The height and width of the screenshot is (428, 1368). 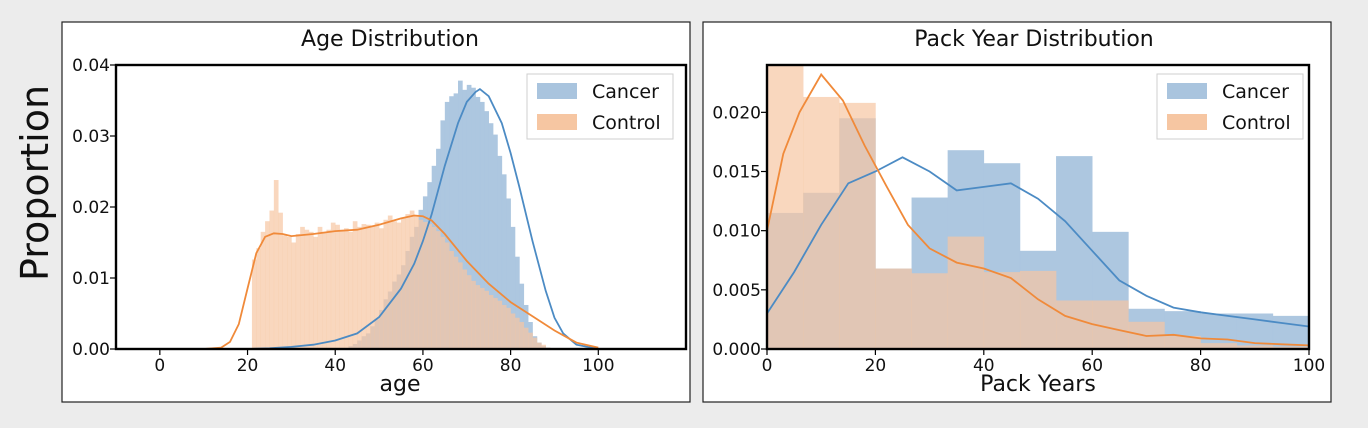 What do you see at coordinates (736, 173) in the screenshot?
I see `y-tick-label: 0.015` at bounding box center [736, 173].